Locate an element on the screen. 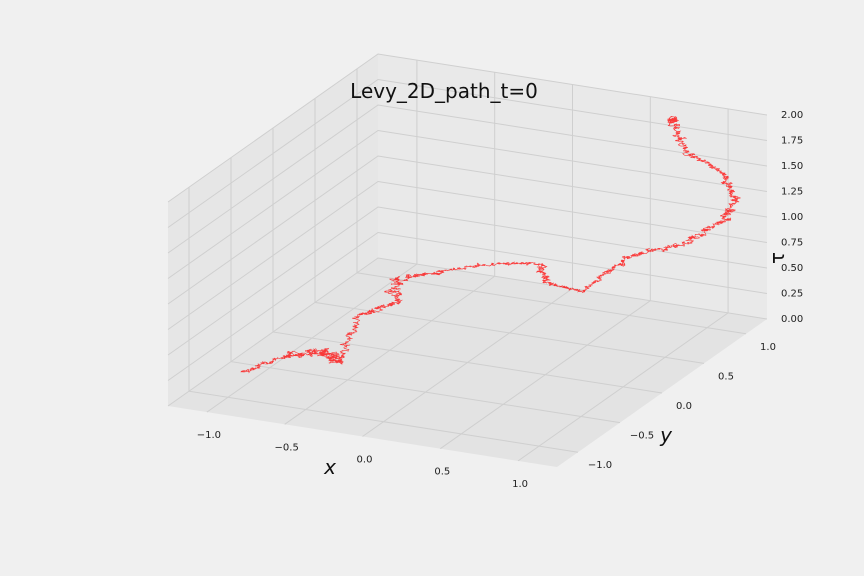 Image resolution: width=864 pixels, height=576 pixels. z-tick-label: 1.75 is located at coordinates (792, 141).